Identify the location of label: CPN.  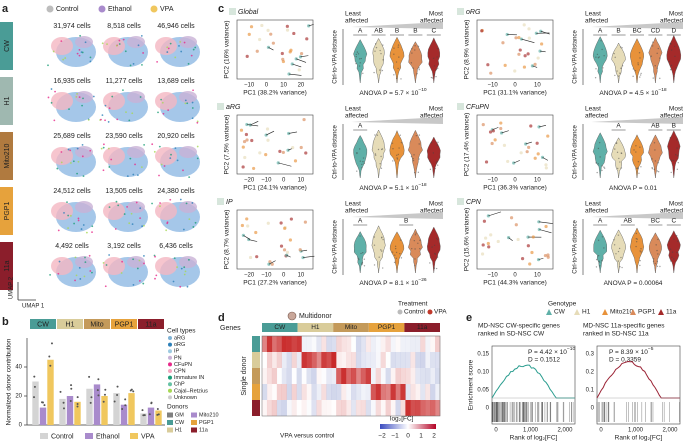
(180, 371).